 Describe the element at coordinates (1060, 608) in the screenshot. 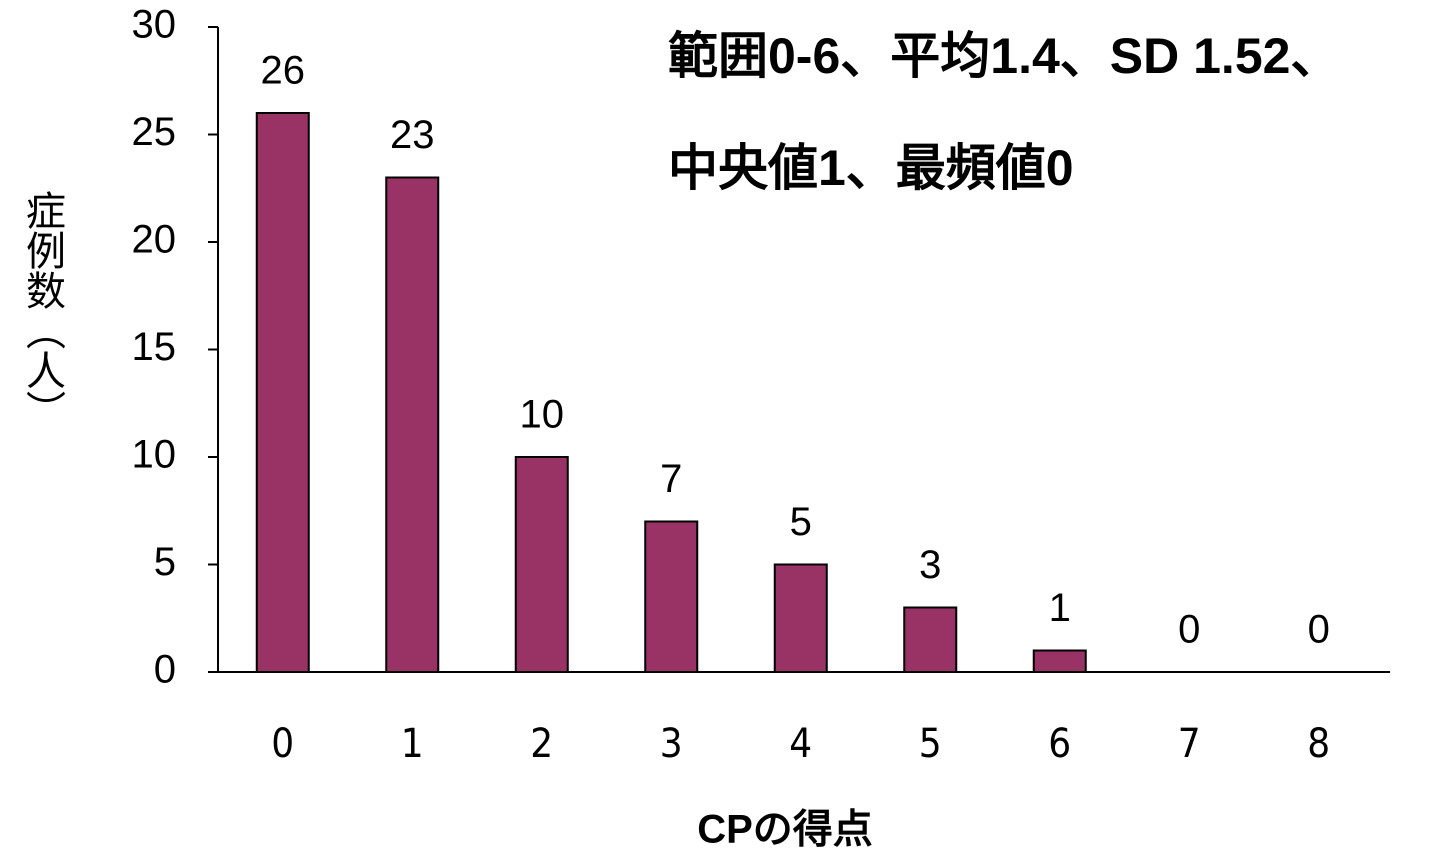

I see `data-label: 1` at that location.